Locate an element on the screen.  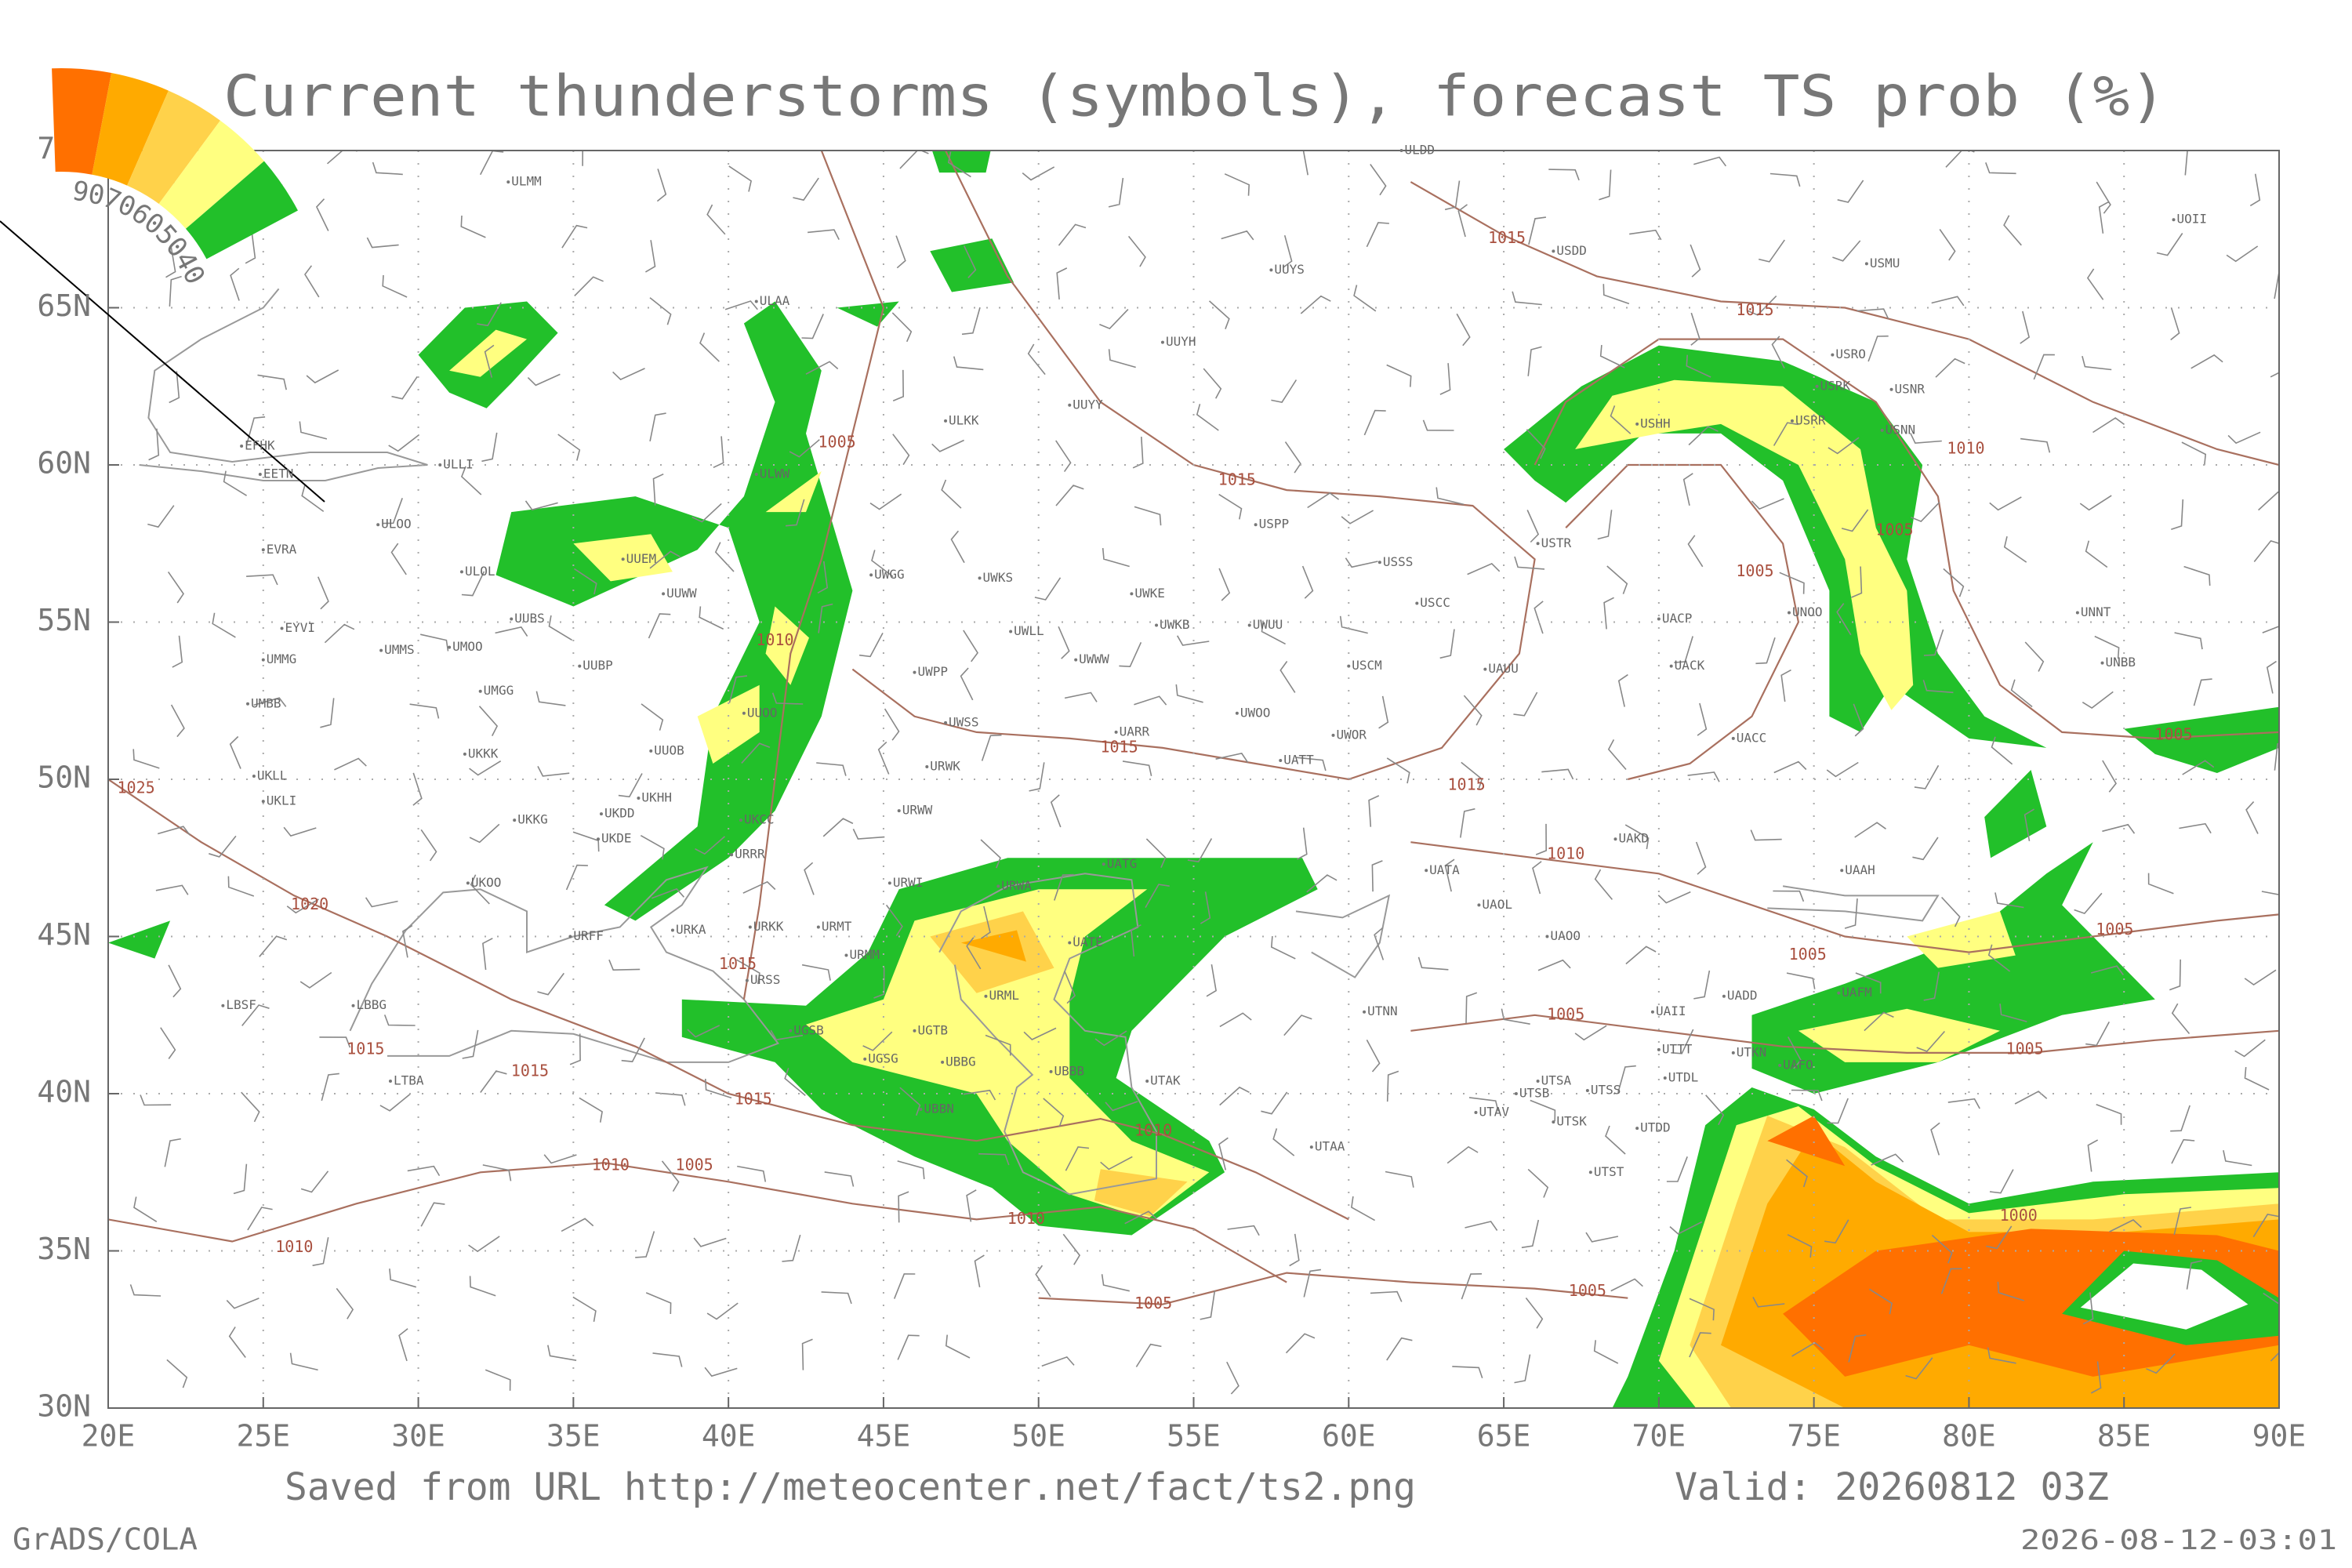
station-label: USCC is located at coordinates (1435, 602).